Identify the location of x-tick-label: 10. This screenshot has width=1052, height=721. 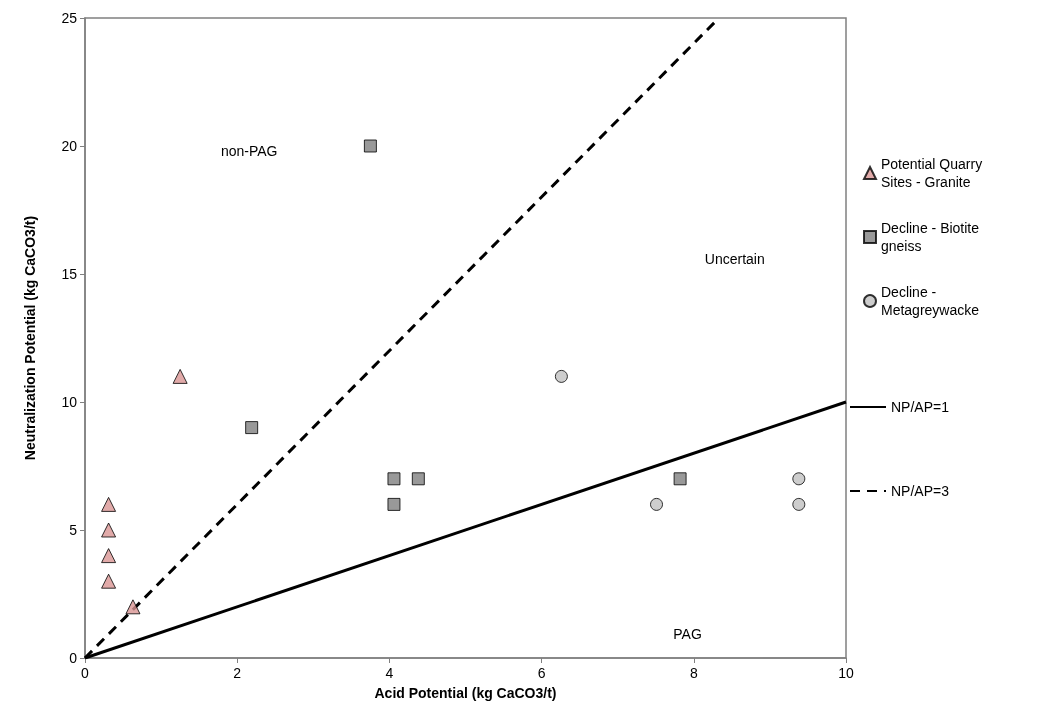
(846, 673).